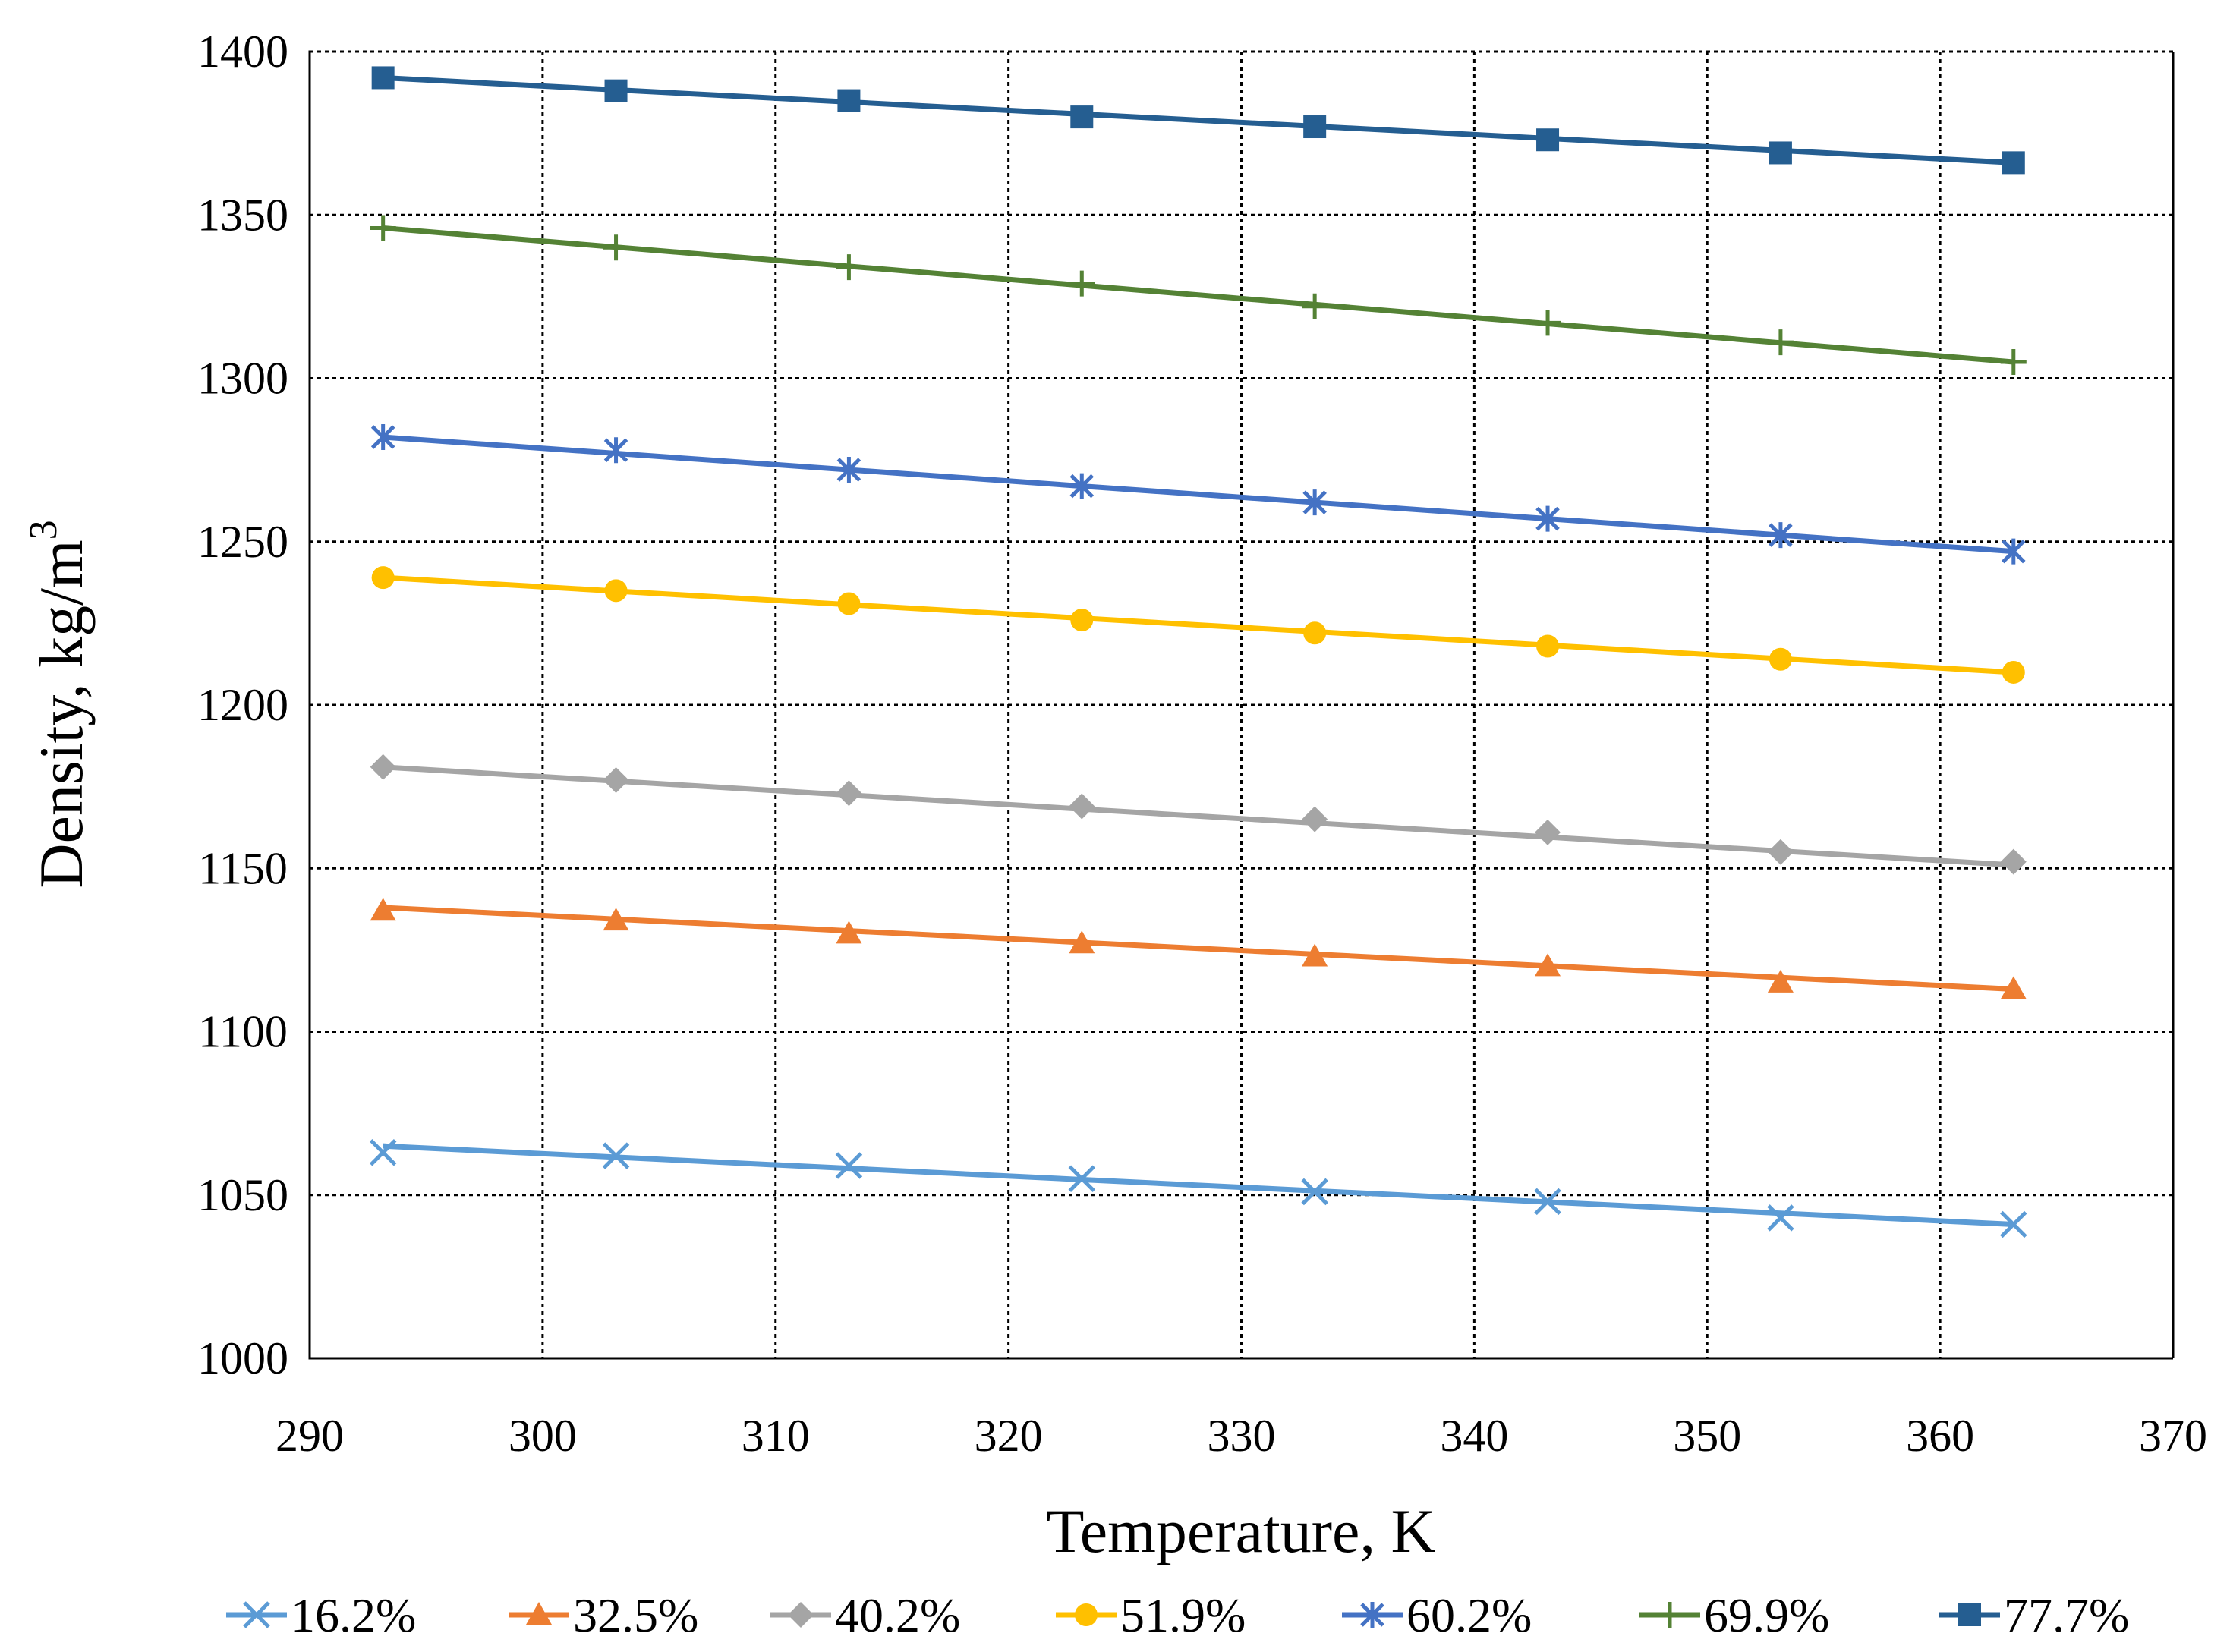  I want to click on legend-label: 69.9%, so click(1767, 1615).